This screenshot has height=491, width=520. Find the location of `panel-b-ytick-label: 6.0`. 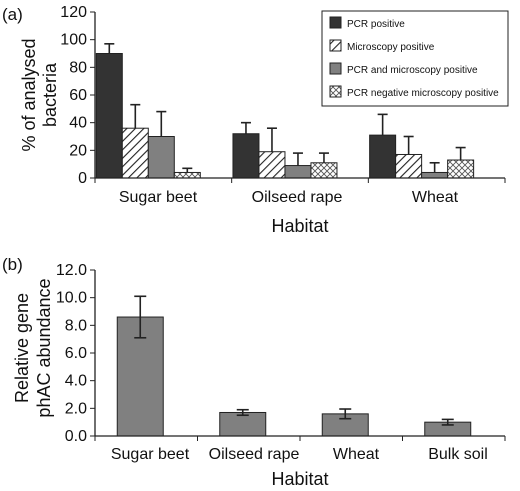

panel-b-ytick-label: 6.0 is located at coordinates (76, 353).